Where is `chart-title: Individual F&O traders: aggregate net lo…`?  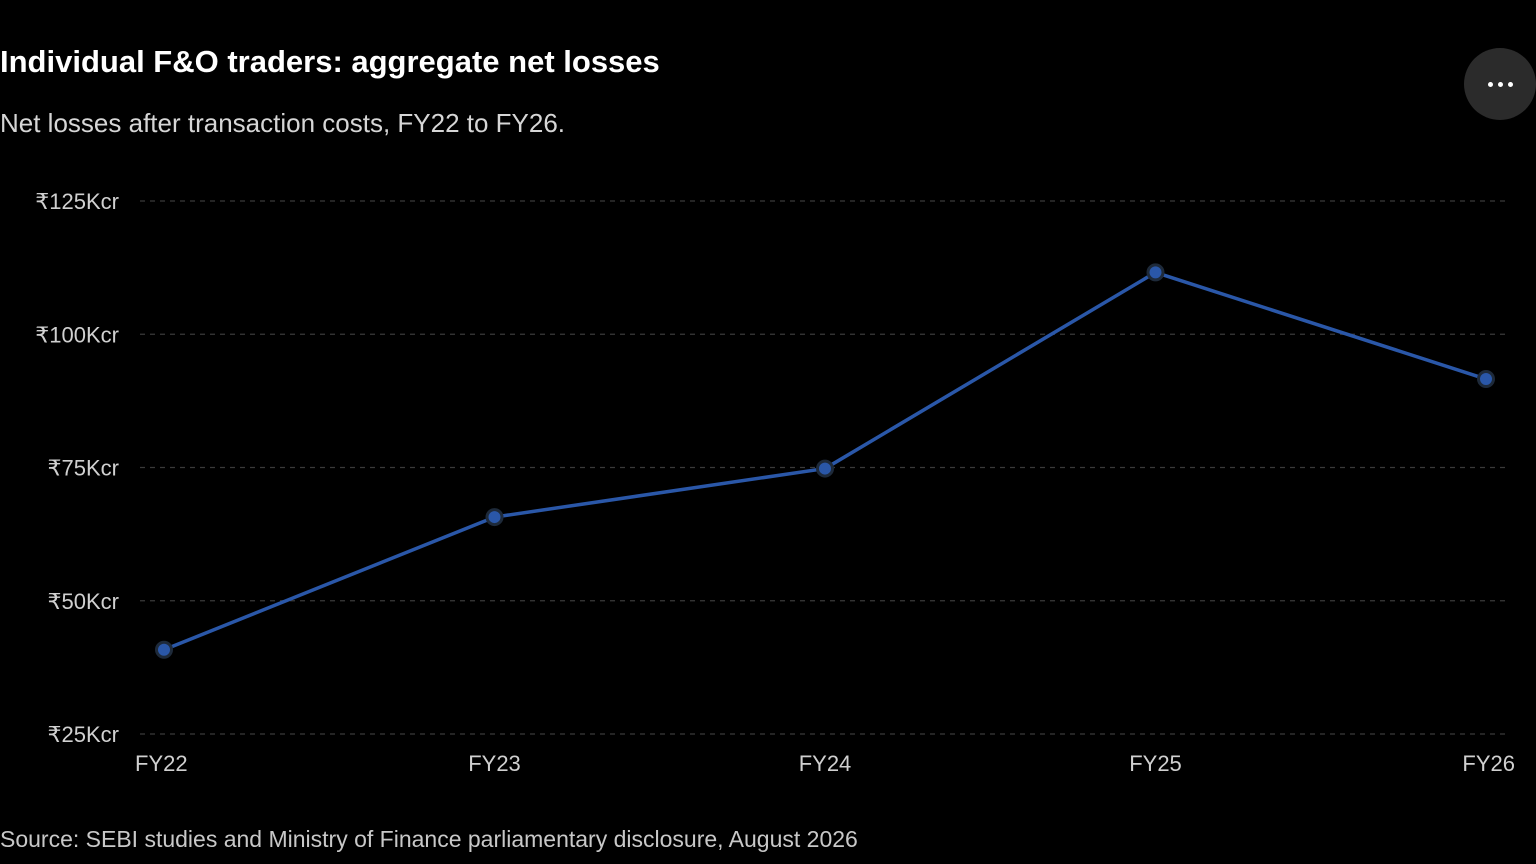 chart-title: Individual F&O traders: aggregate net lo… is located at coordinates (330, 61).